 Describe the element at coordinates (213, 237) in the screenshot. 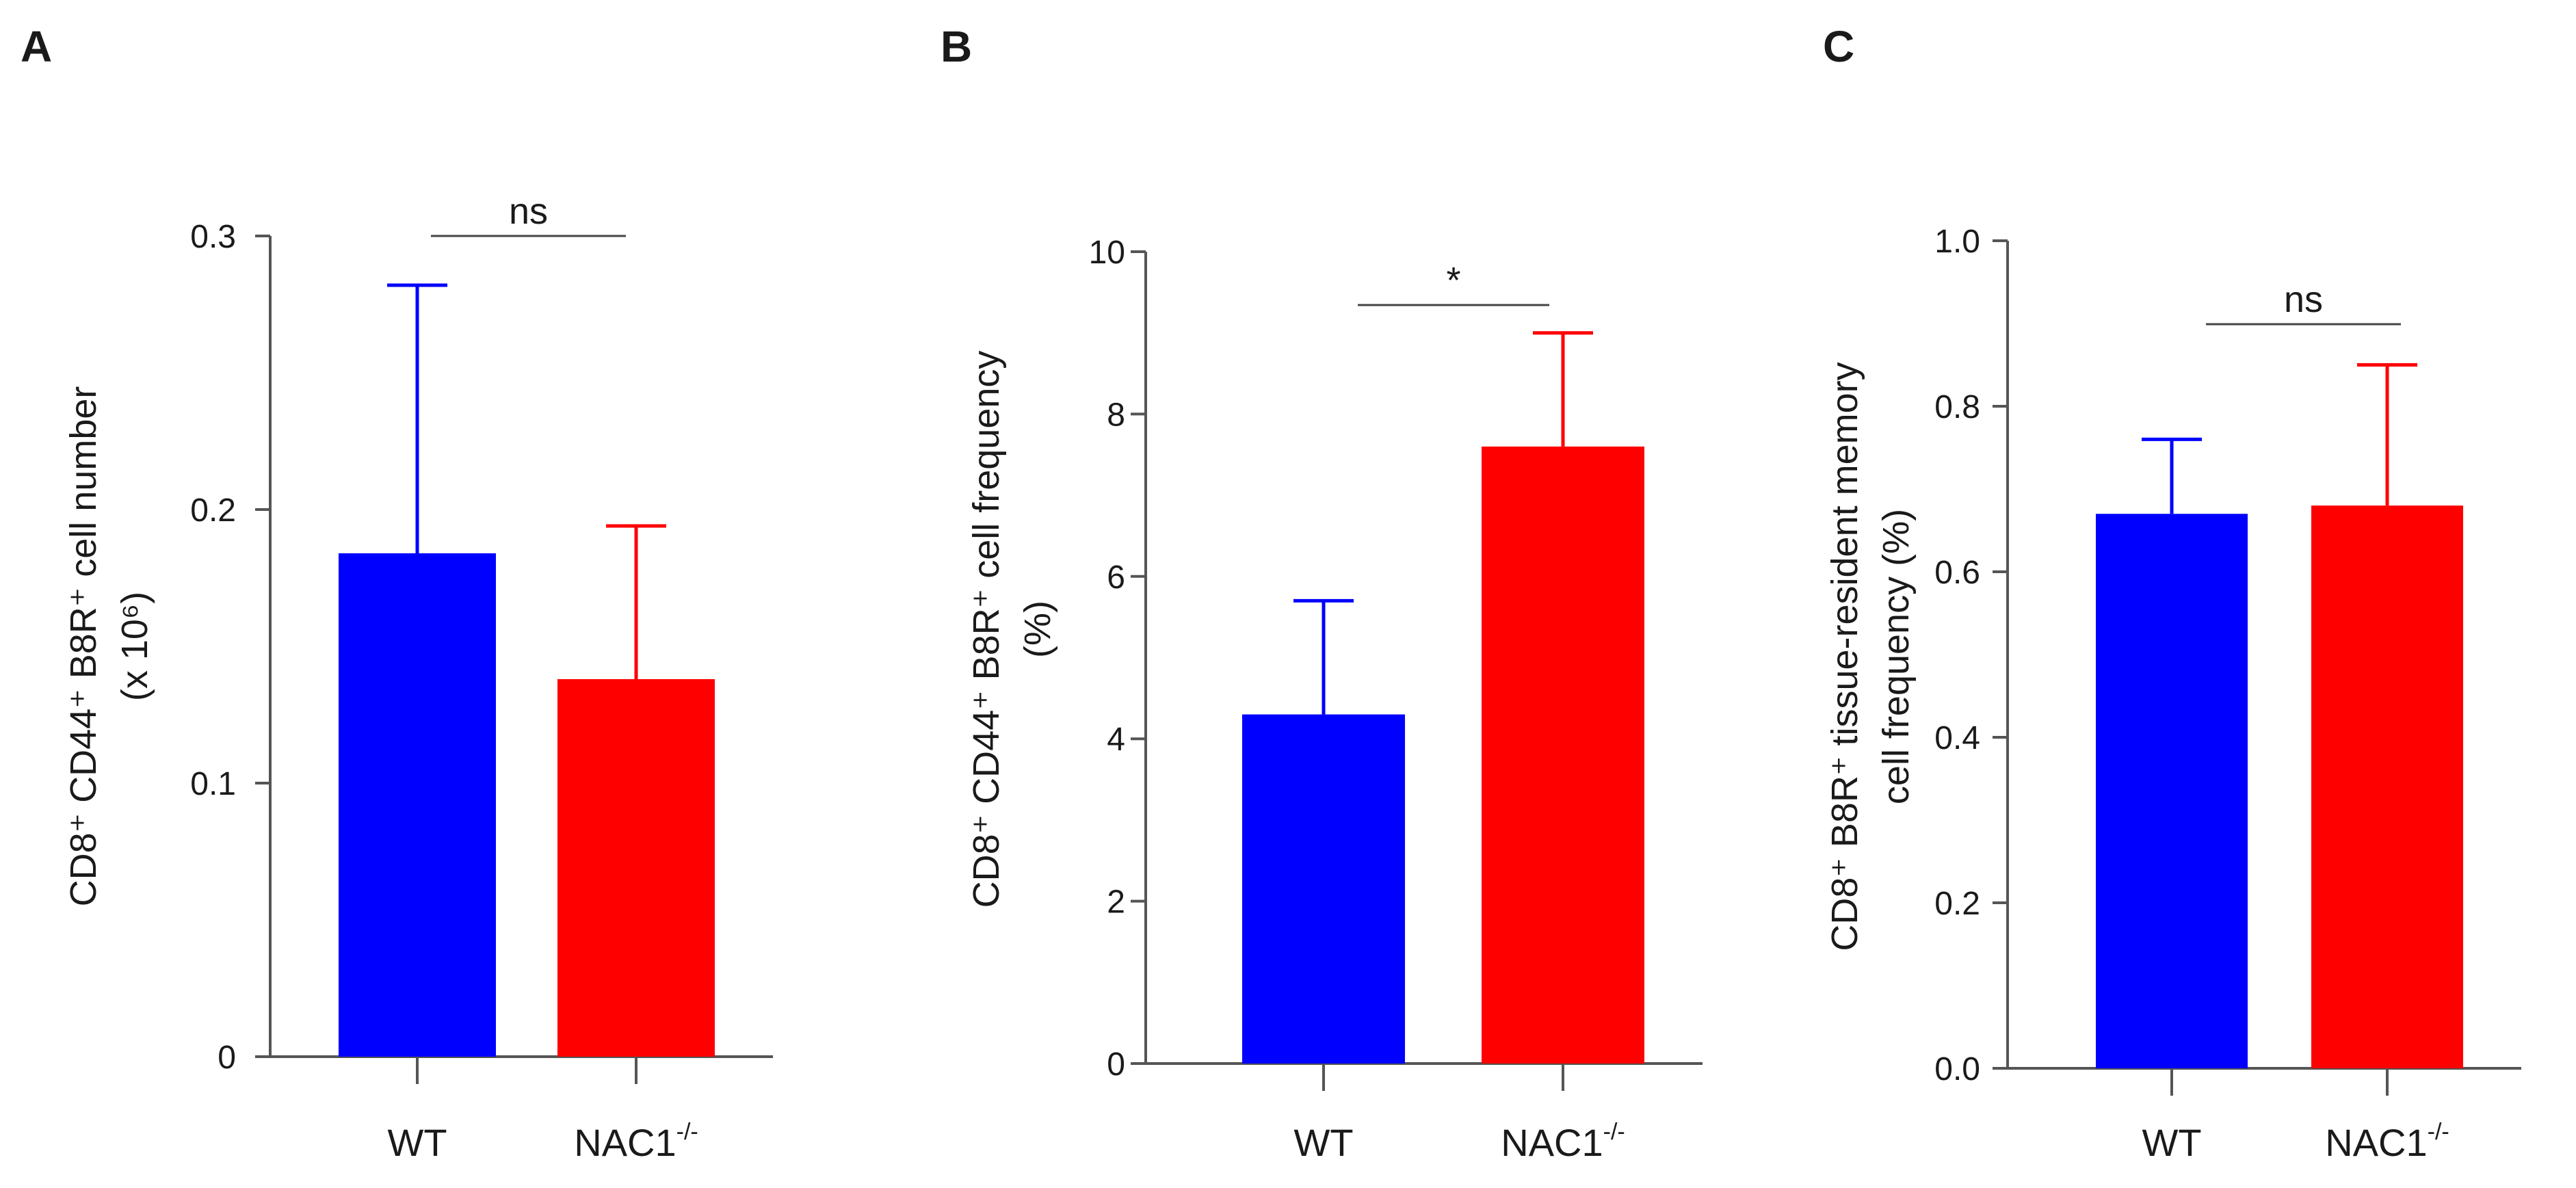

I see `y-tick-label: 0.3` at that location.